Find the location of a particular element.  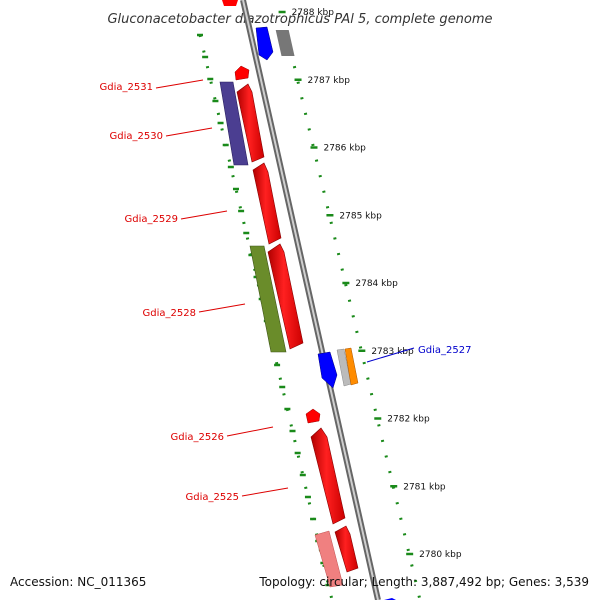

cog-feature-grey-top is located at coordinates (285, 43).